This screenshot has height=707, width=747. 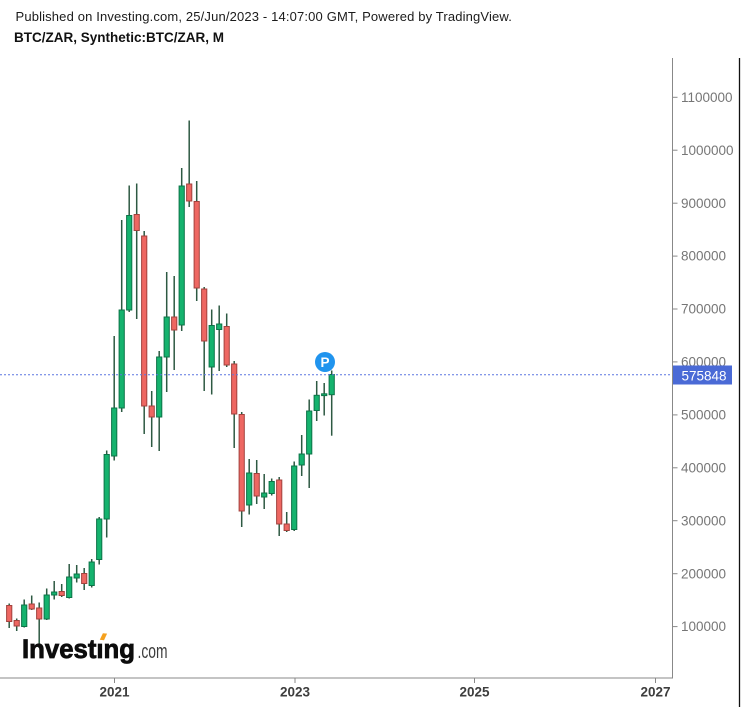 What do you see at coordinates (324, 362) in the screenshot?
I see `svg-text: P` at bounding box center [324, 362].